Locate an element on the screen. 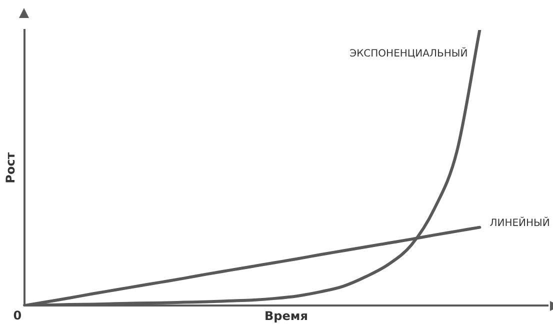 The image size is (553, 328). series-label: ЭКСПОНЕНЦИАЛЬНЫЙ is located at coordinates (409, 53).